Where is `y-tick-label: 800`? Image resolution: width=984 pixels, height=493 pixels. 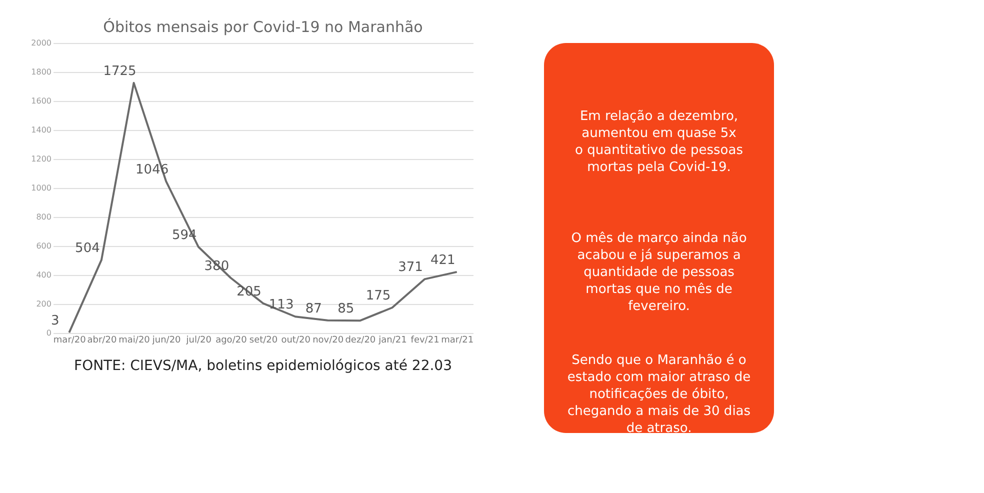 y-tick-label: 800 is located at coordinates (44, 217).